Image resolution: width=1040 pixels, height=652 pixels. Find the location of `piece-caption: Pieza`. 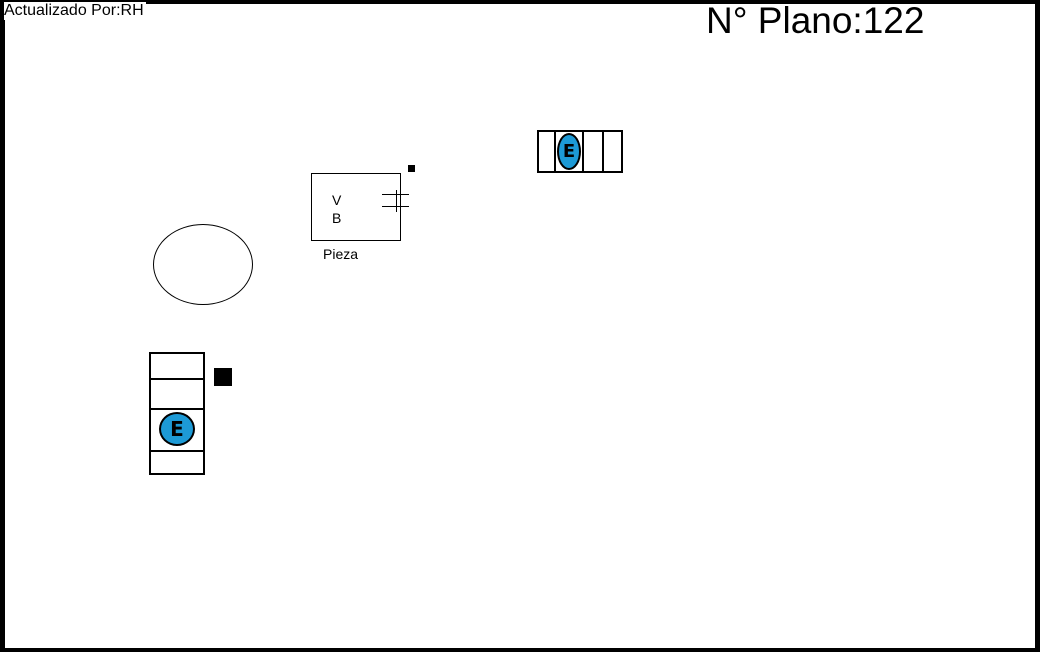

piece-caption: Pieza is located at coordinates (341, 254).